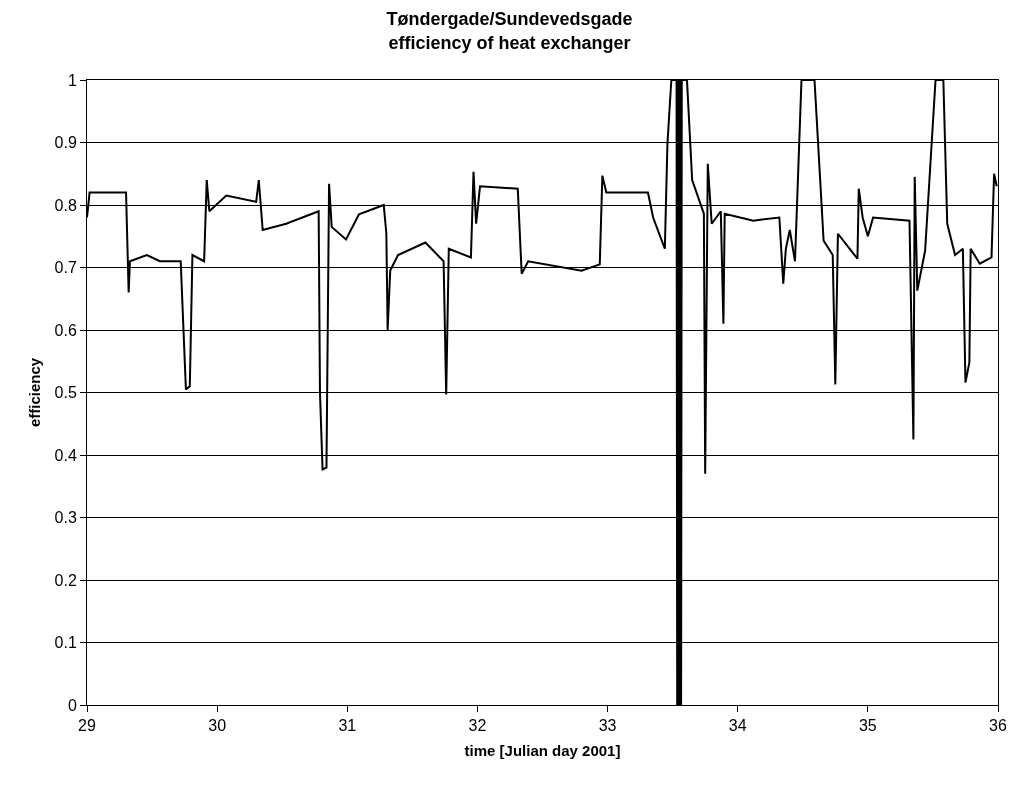 The height and width of the screenshot is (785, 1019). I want to click on y-tick-label: 0.4, so click(65, 455).